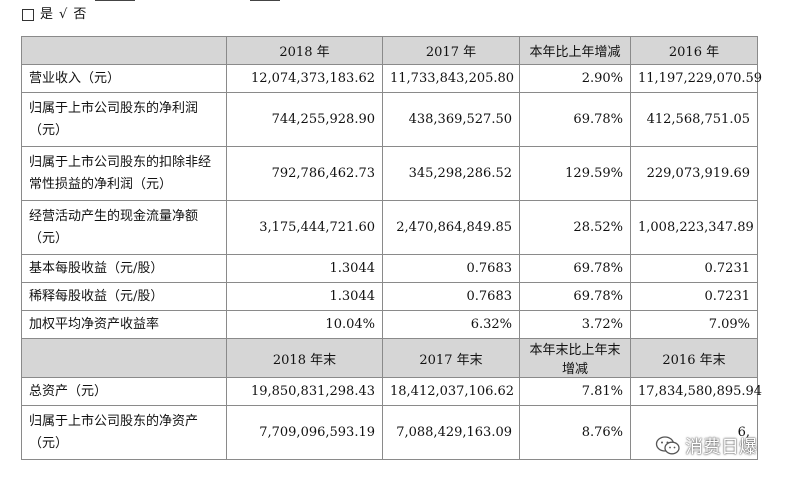 This screenshot has width=800, height=478. Describe the element at coordinates (575, 432) in the screenshot. I see `value-cell: 8.76%` at that location.